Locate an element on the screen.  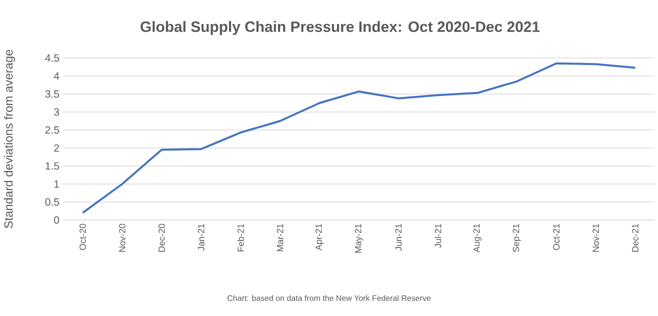
y-tick-label: 3 is located at coordinates (57, 112).